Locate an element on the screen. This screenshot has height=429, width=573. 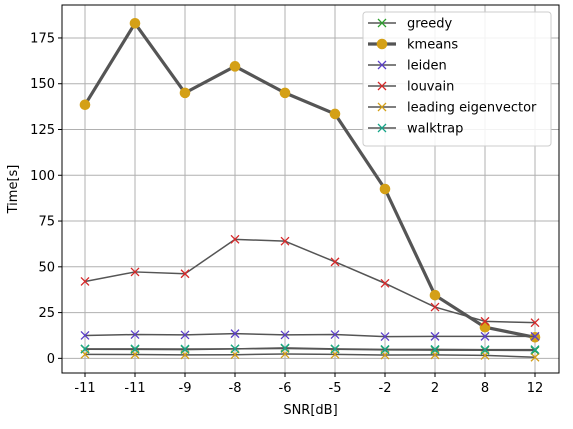
legend-item-kmeans: kmeans is located at coordinates (413, 45).